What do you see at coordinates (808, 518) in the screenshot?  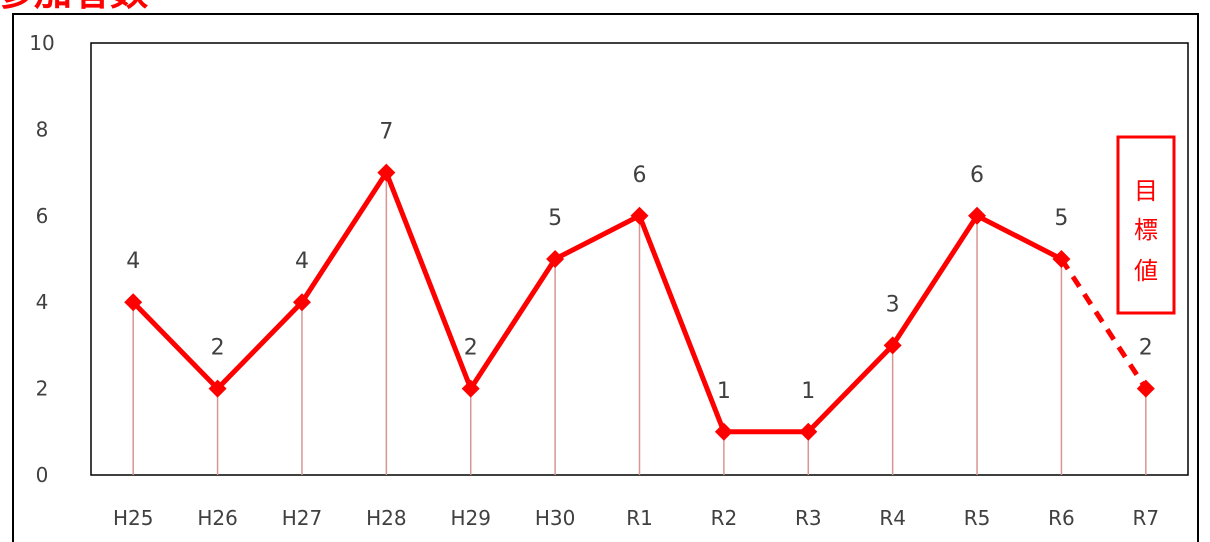 I see `x-tick-label: R3` at bounding box center [808, 518].